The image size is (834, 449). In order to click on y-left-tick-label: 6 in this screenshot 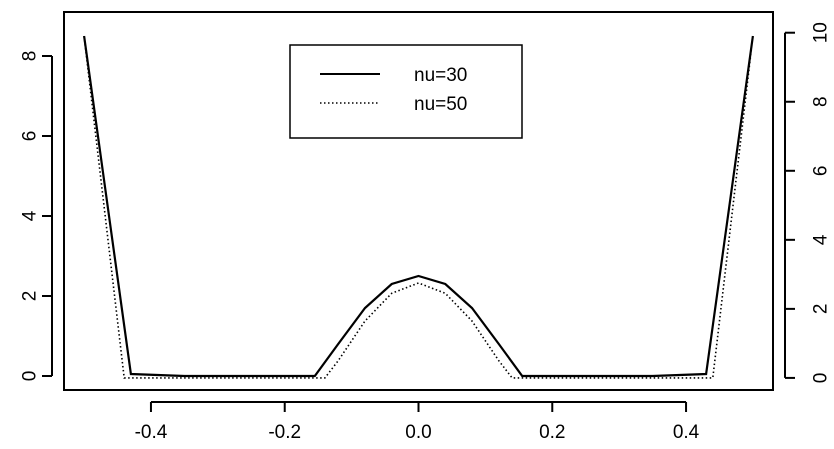, I will do `click(30, 136)`.